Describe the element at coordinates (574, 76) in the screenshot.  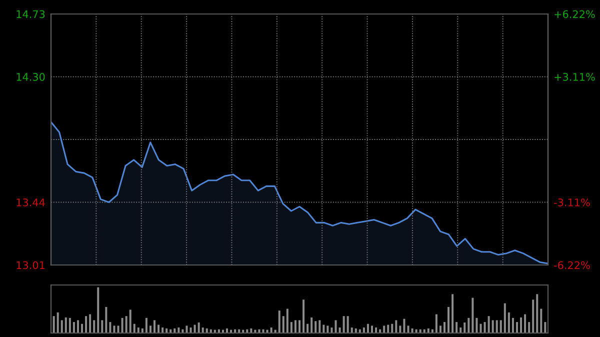
I see `y2-tick-label: +3.11%` at that location.